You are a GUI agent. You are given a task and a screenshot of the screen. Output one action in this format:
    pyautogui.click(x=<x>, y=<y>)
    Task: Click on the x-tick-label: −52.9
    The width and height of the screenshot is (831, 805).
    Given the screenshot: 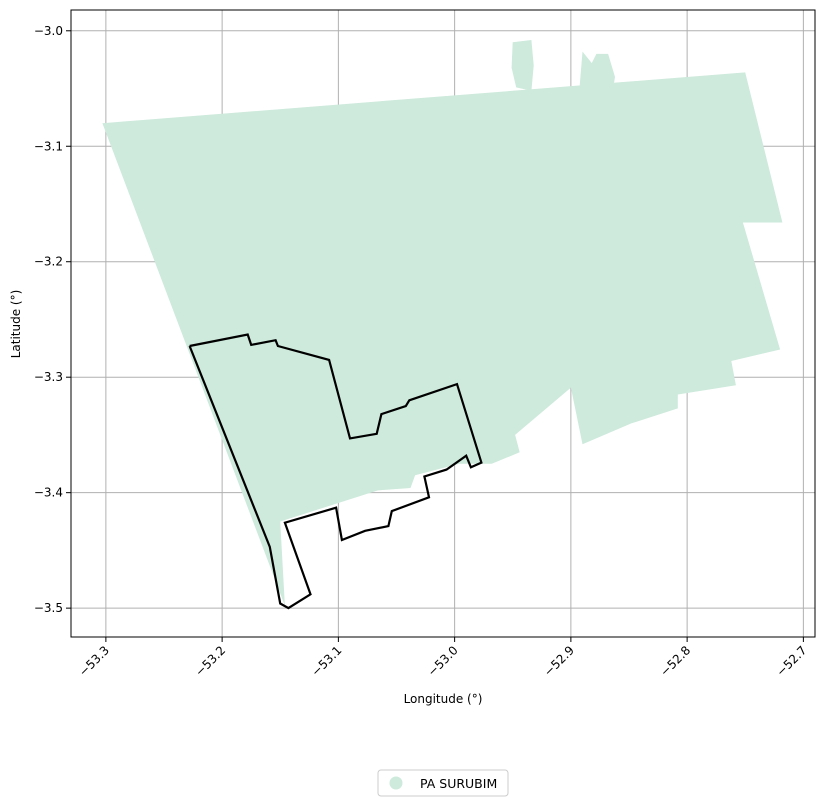 What is the action you would take?
    pyautogui.click(x=559, y=661)
    